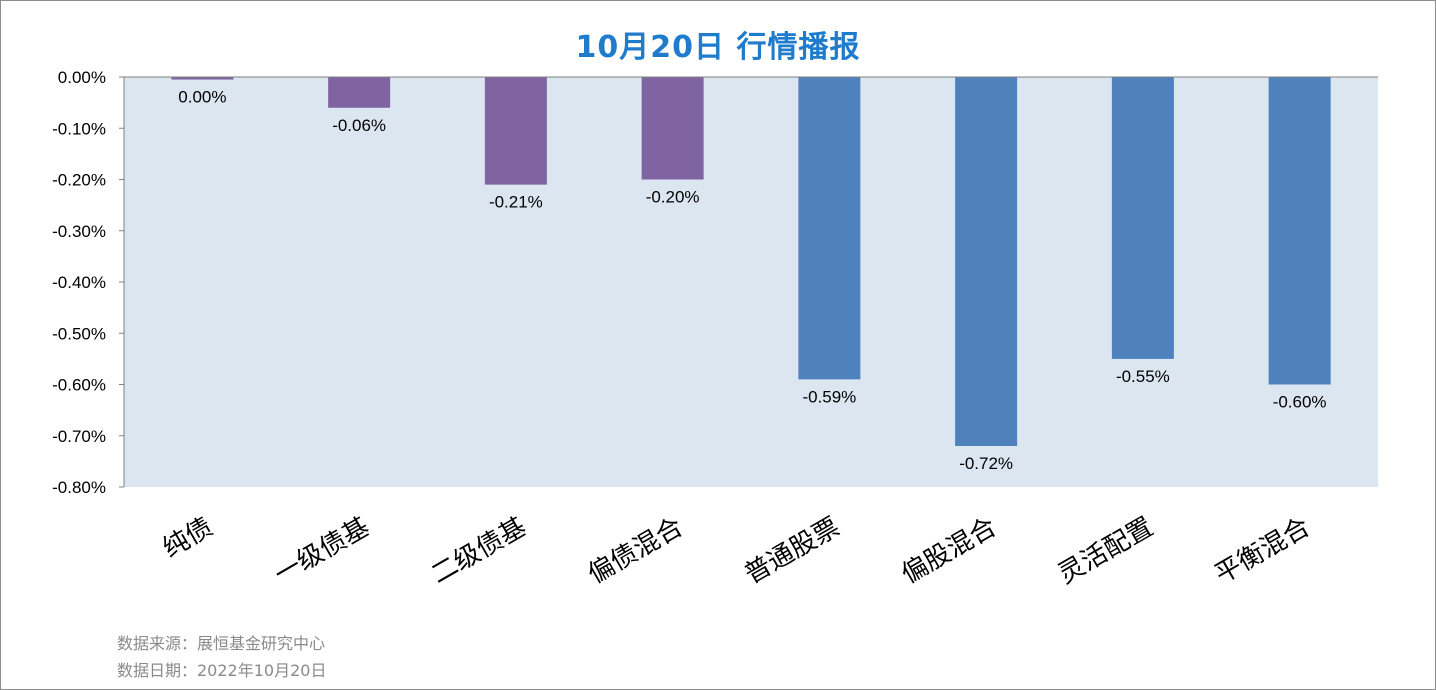 The width and height of the screenshot is (1436, 690). What do you see at coordinates (79, 487) in the screenshot?
I see `y-tick-label: -0.80%` at bounding box center [79, 487].